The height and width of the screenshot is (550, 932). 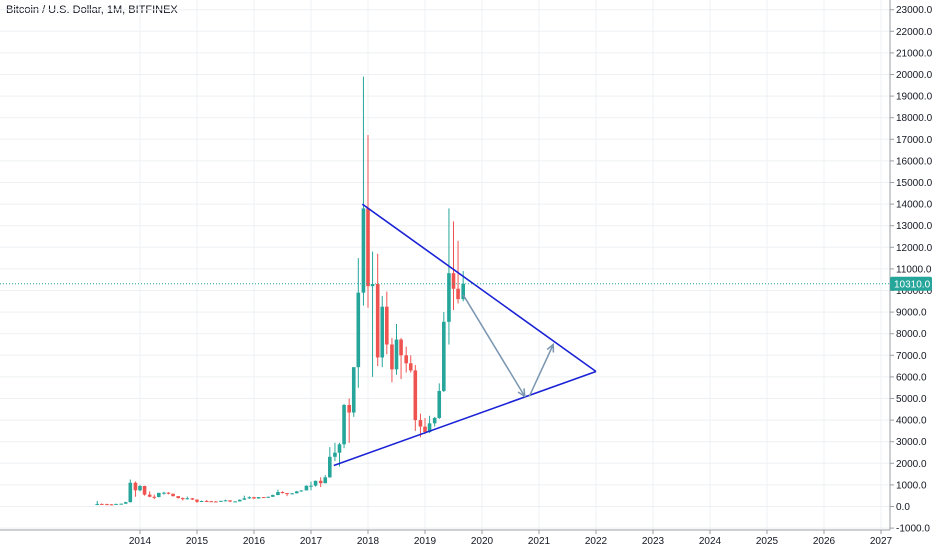 I want to click on x-tick-label: 2015, so click(x=197, y=541).